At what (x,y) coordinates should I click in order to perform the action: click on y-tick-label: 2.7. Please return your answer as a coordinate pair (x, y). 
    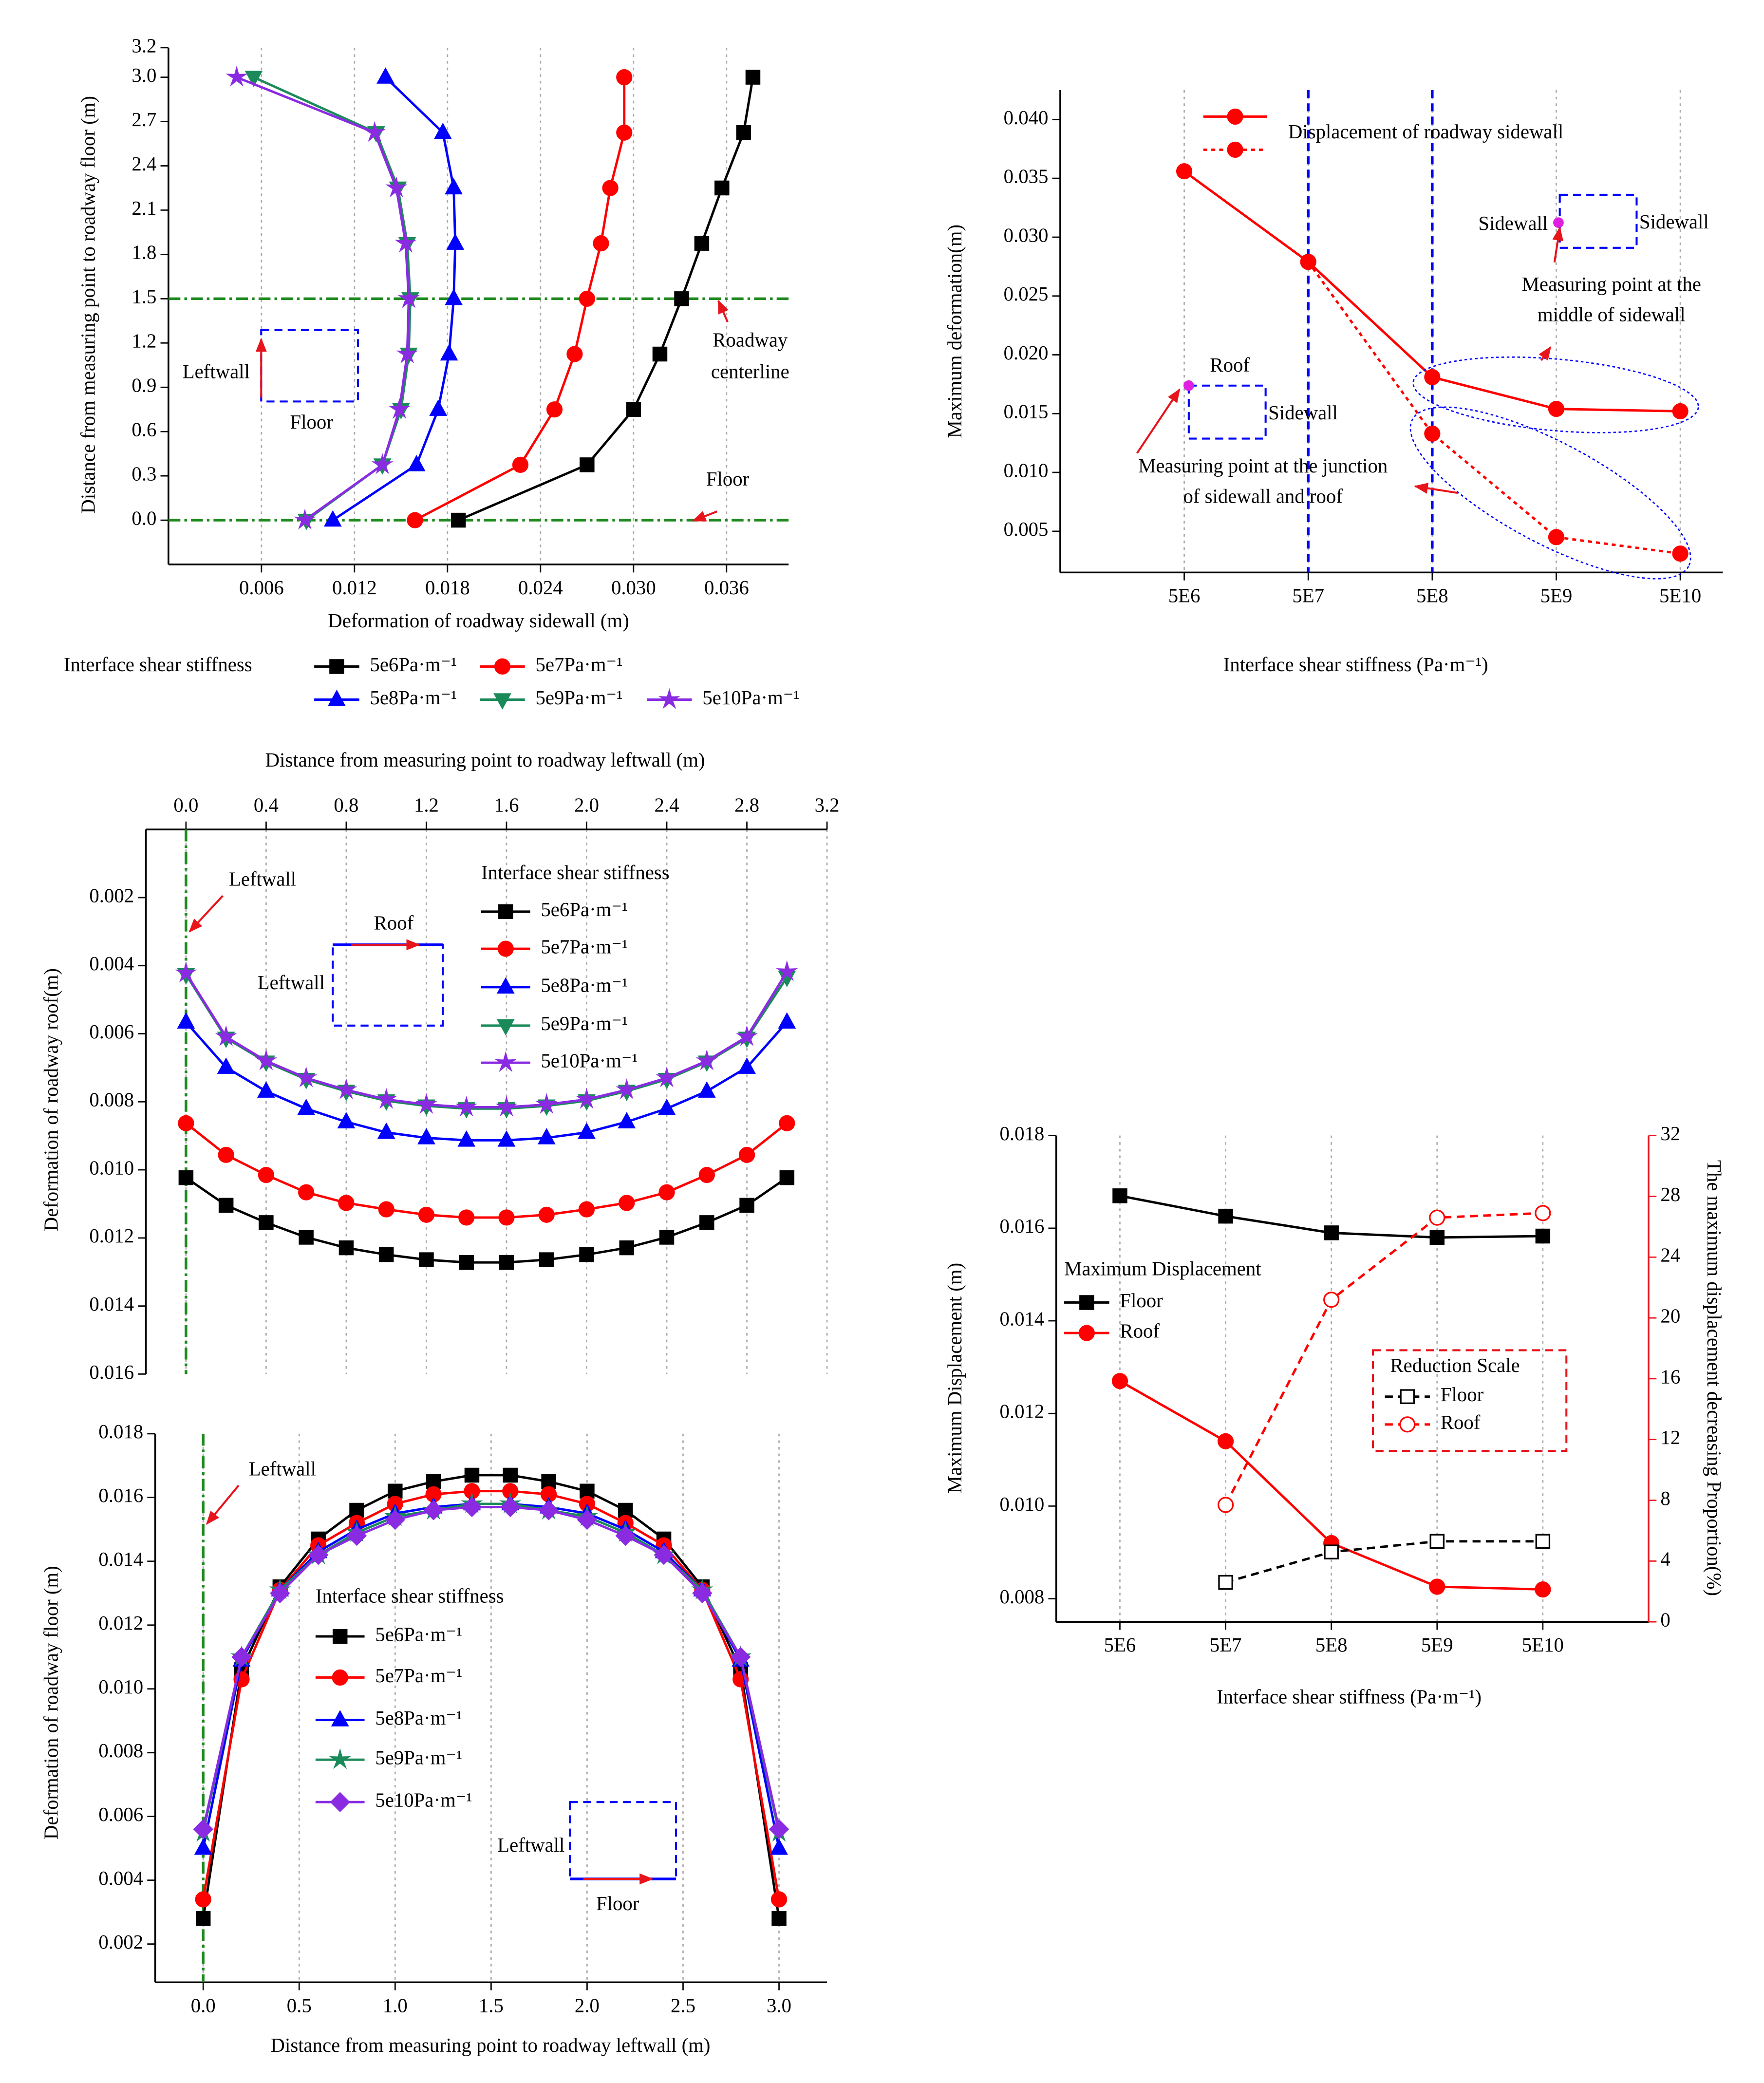
    Looking at the image, I should click on (143, 120).